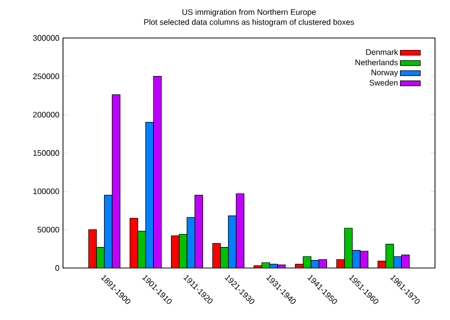 This screenshot has width=450, height=320. I want to click on y-tick-label: 0, so click(57, 268).